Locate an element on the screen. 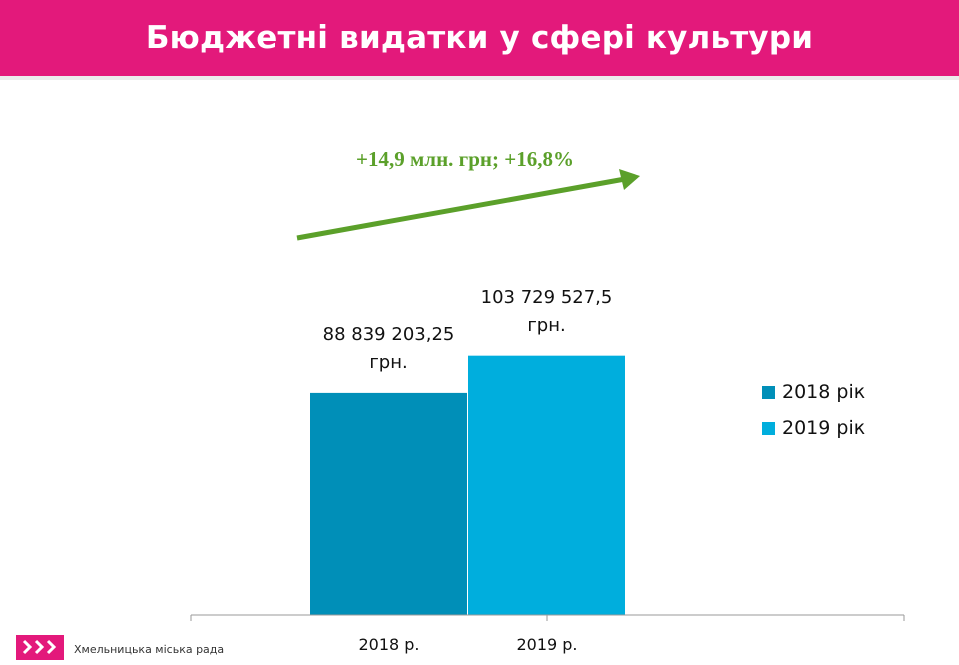 The image size is (959, 665). data-label-2019: 103 729 527,5 грн. is located at coordinates (546, 311).